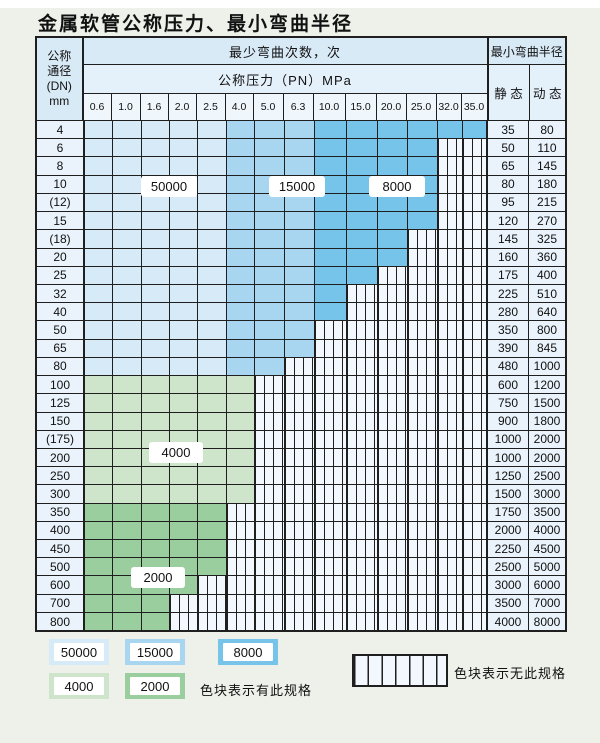  I want to click on table-row: 700 3500 7000, so click(301, 602).